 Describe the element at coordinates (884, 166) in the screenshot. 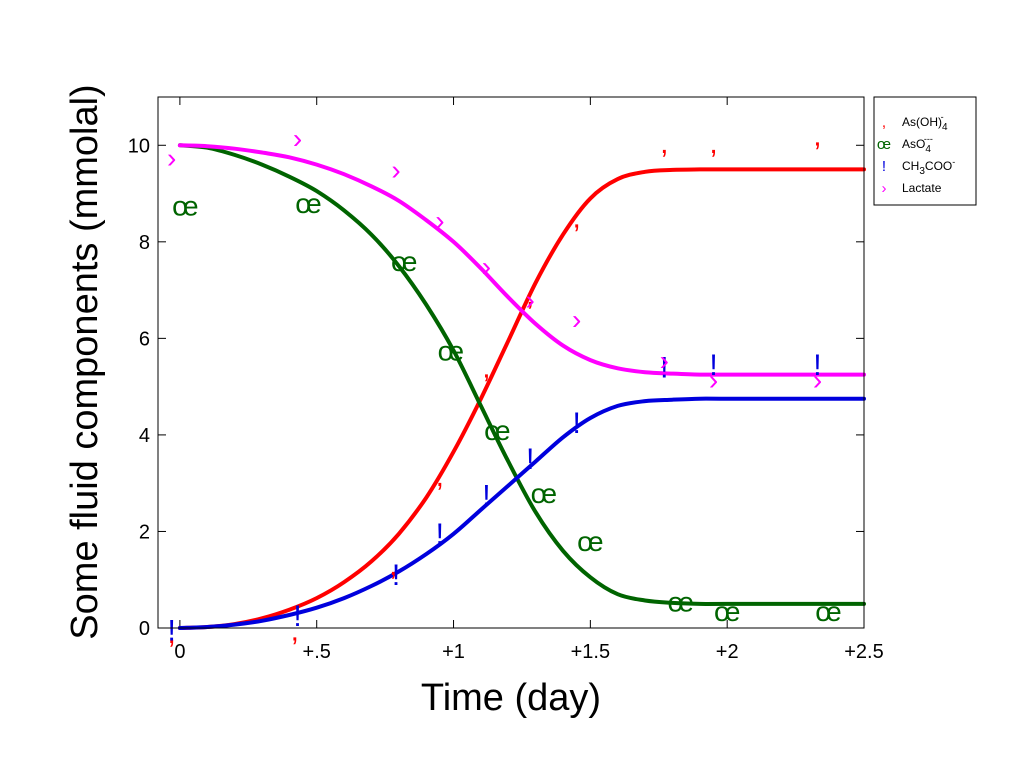

I see `legend-marker: !` at that location.